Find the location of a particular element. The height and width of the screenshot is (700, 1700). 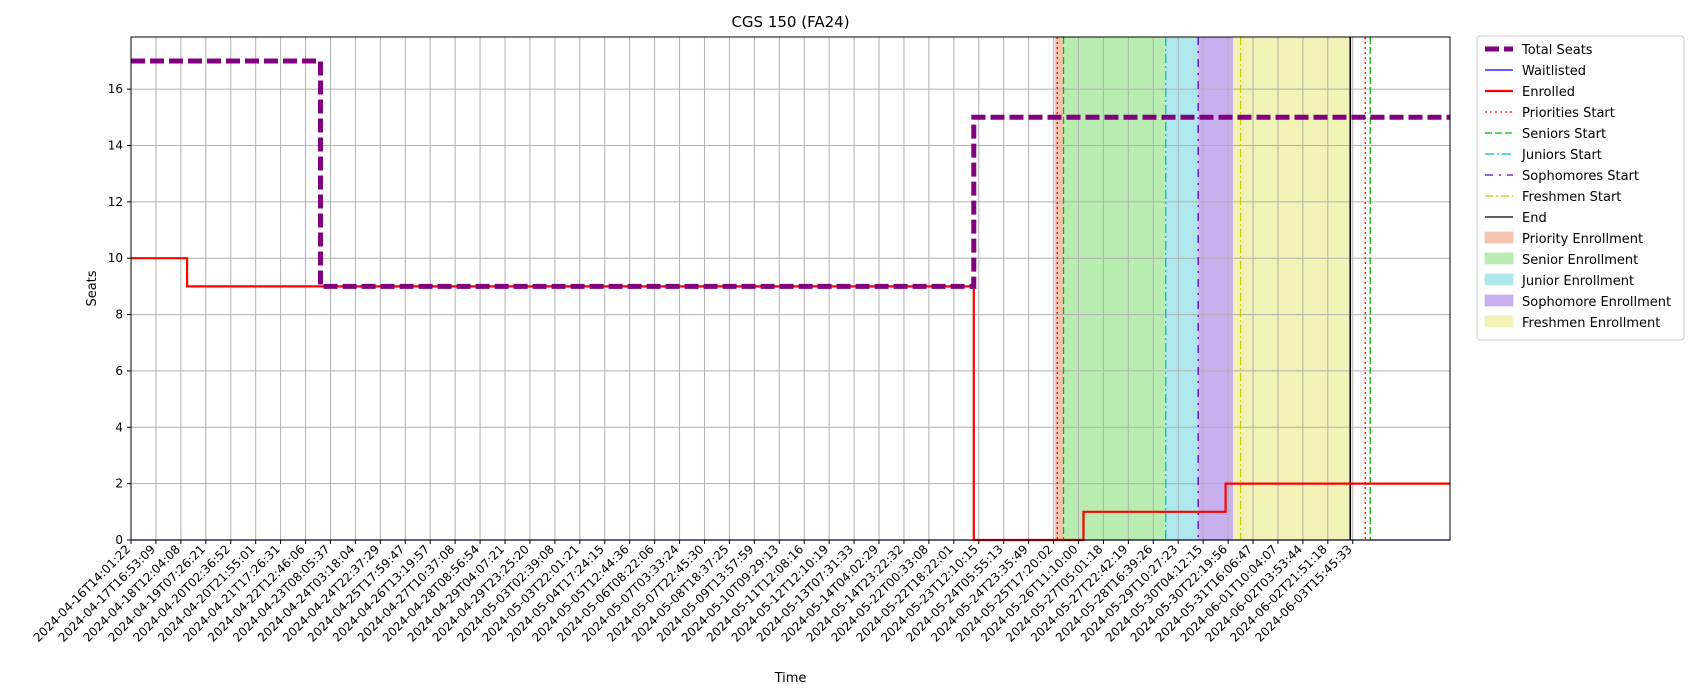

legend-label-junior-enrollment: Junior Enrollment is located at coordinates (1577, 281).